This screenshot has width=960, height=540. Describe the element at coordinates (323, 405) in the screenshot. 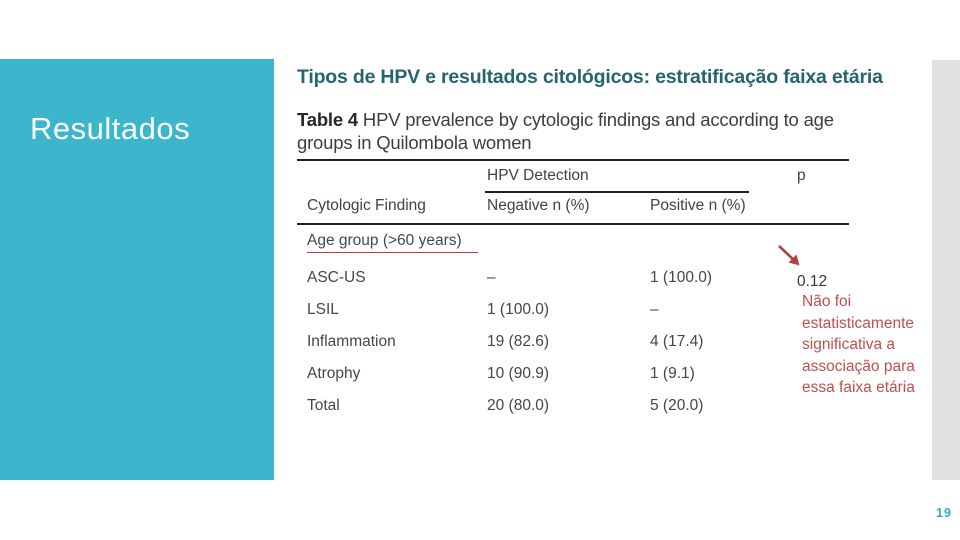

I see `cell-finding: Total` at that location.